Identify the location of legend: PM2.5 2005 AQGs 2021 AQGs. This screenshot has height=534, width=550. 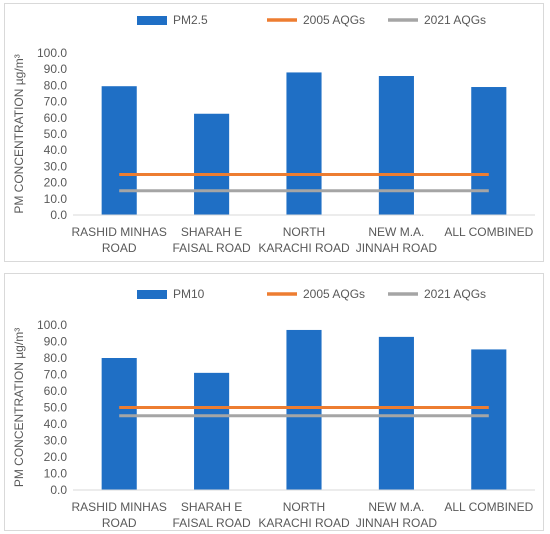
(311, 20).